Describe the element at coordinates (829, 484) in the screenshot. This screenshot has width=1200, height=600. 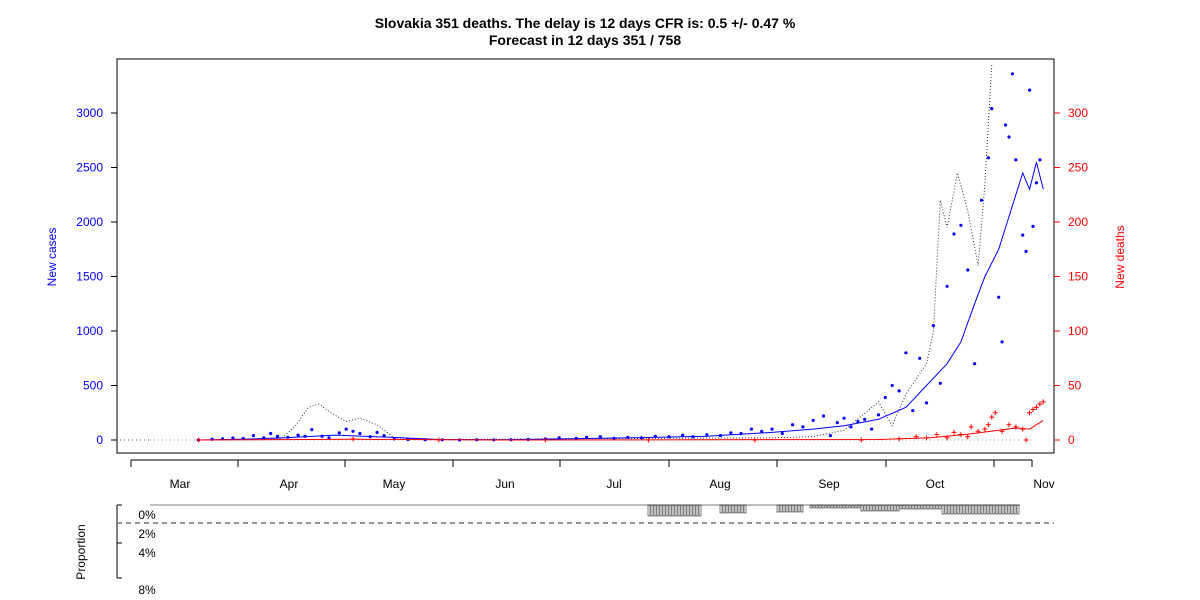
I see `x-tick-label: Sep` at that location.